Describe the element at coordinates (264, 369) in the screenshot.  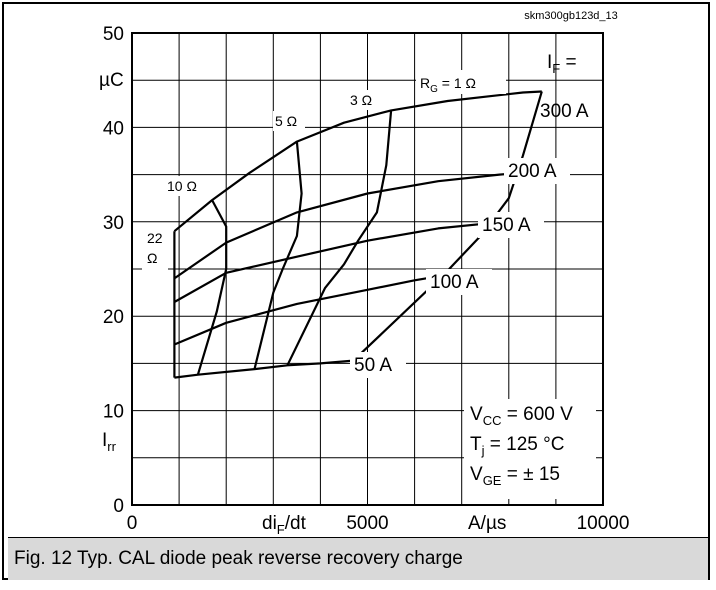
I see `series-line-50a` at that location.